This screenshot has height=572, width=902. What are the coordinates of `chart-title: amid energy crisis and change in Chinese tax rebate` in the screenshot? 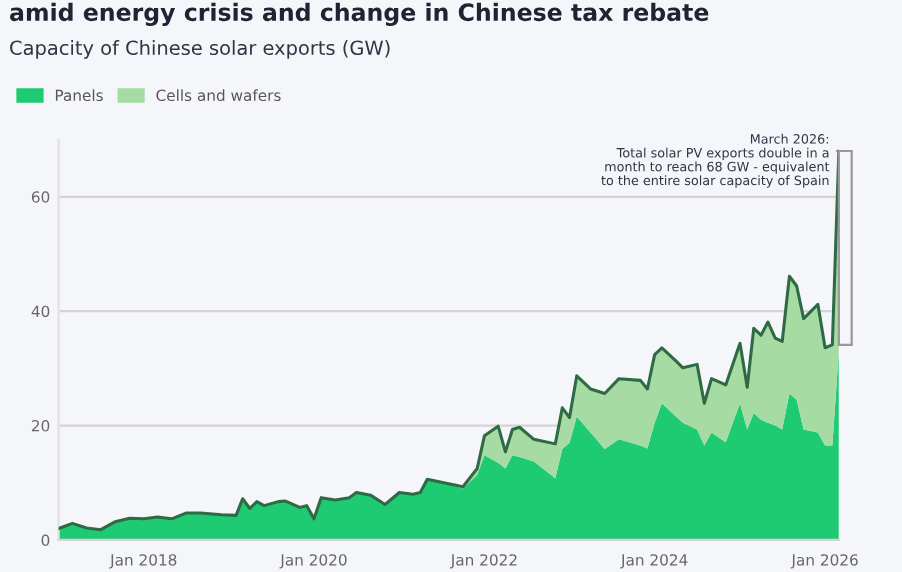 It's located at (359, 14).